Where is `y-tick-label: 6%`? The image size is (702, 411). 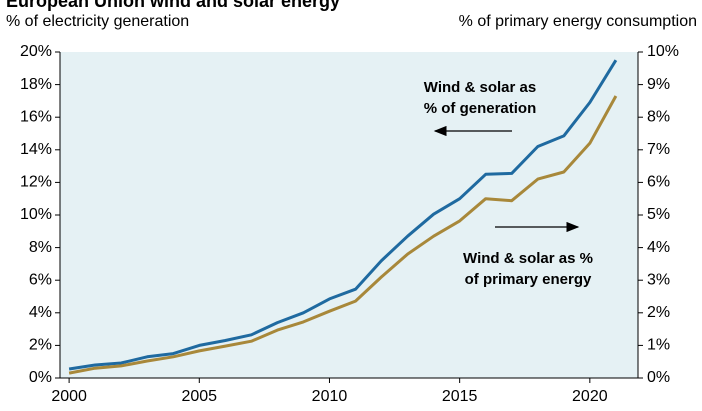 y-tick-label: 6% is located at coordinates (40, 279).